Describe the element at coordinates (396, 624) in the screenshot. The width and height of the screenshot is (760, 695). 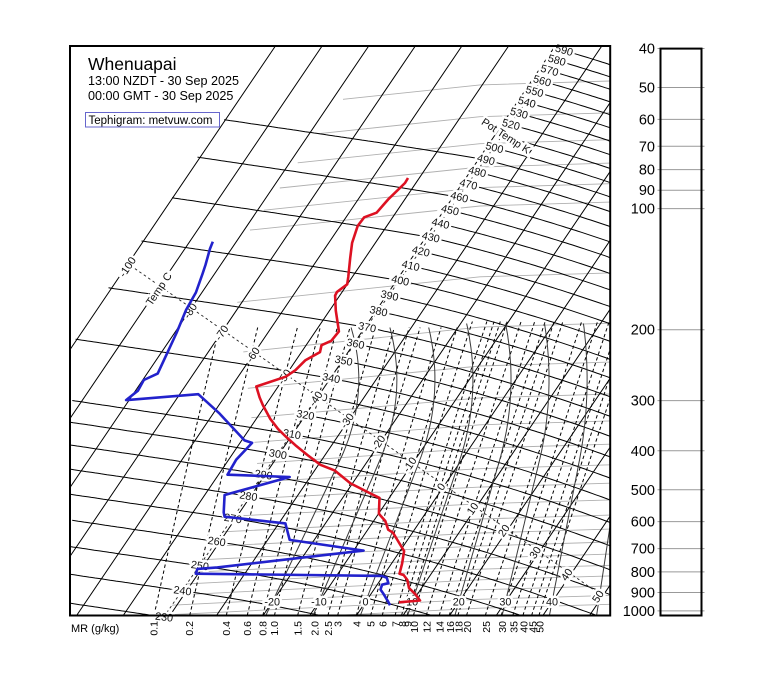
I see `svg-text: 7` at that location.